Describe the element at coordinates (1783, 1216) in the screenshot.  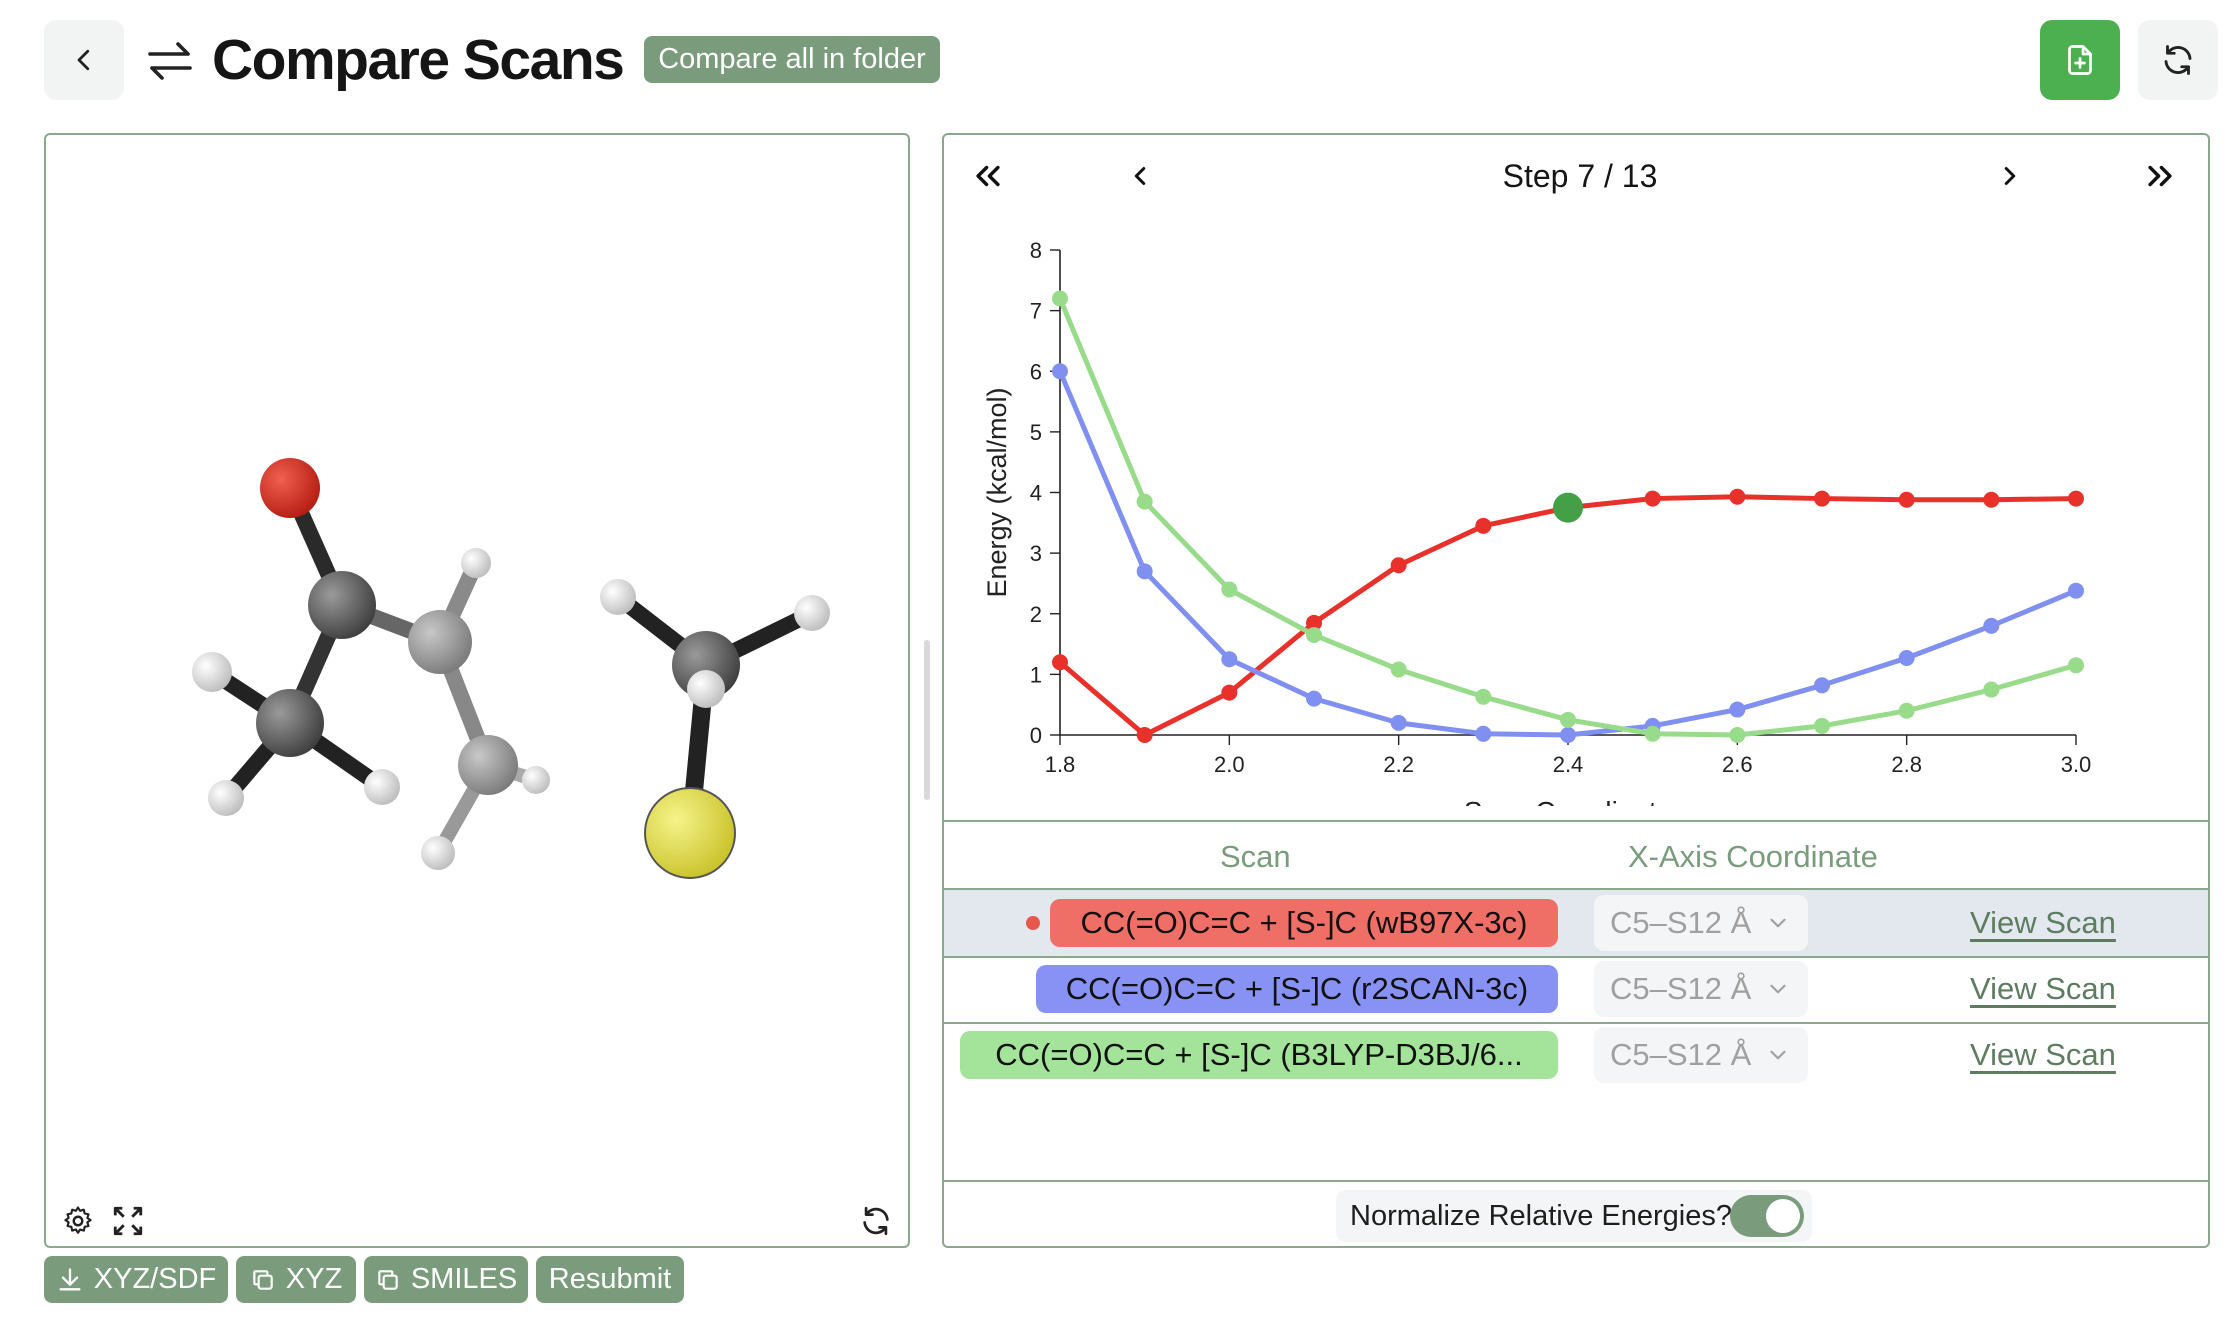
I see `toggle-knob` at that location.